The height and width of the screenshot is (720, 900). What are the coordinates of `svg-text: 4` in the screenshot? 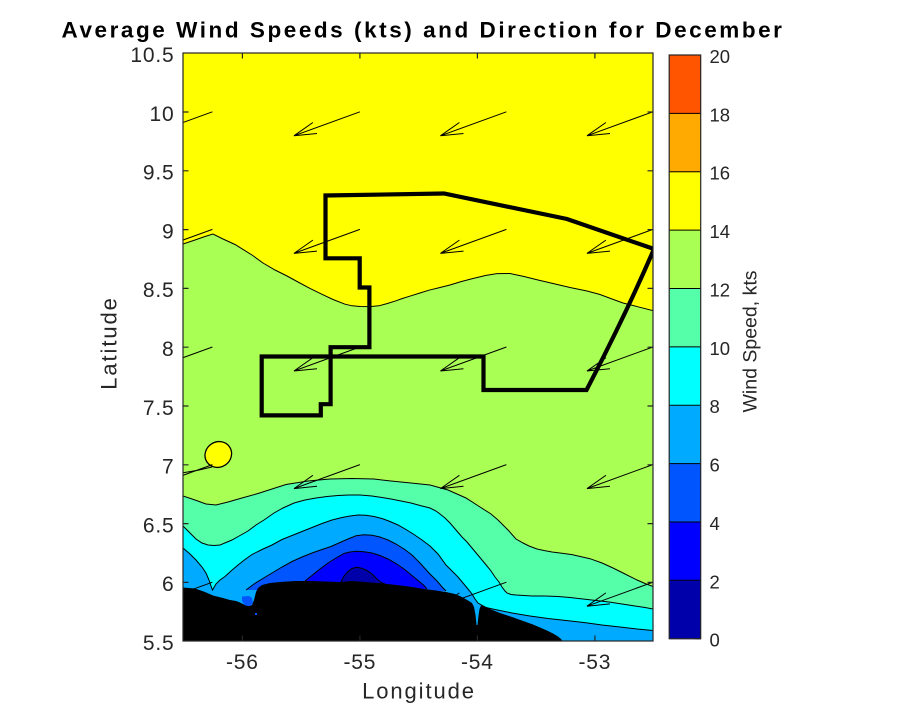 It's located at (715, 523).